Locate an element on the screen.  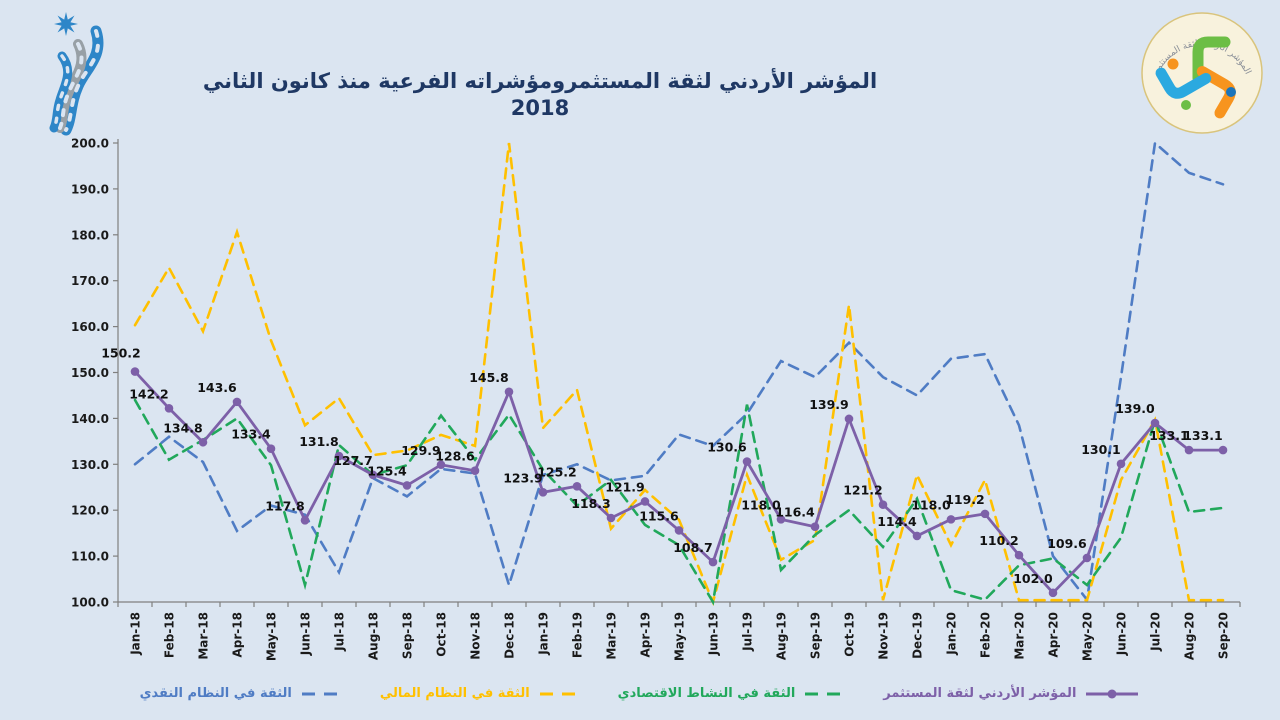
legend-item-economic: الثقة في النشاط الاقتصادي is located at coordinates (733, 693).